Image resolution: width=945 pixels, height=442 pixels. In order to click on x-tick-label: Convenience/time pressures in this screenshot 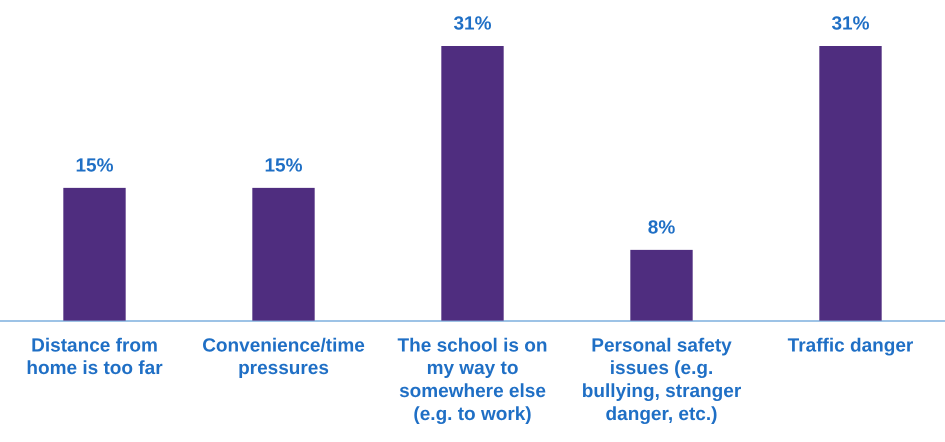, I will do `click(283, 357)`.